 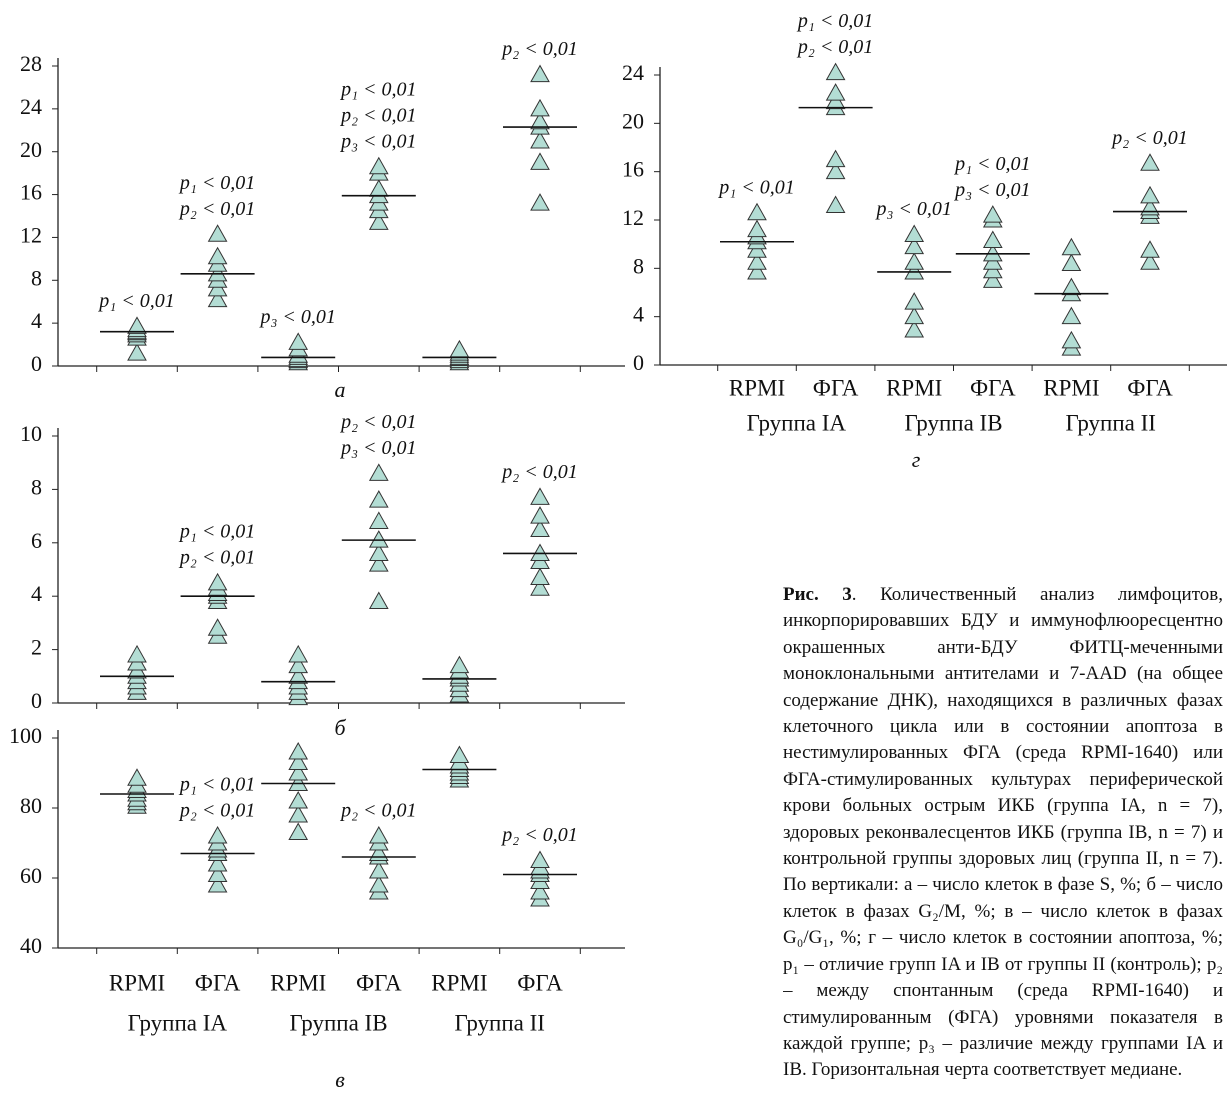 What do you see at coordinates (953, 422) in the screenshot?
I see `group-label: Группа IB` at bounding box center [953, 422].